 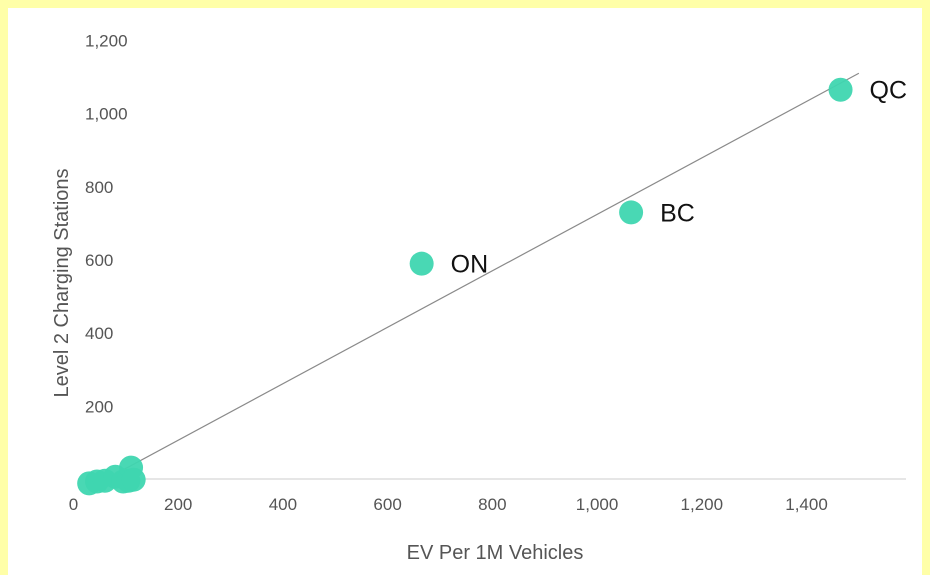 I want to click on x-tick-label: 800, so click(x=492, y=504).